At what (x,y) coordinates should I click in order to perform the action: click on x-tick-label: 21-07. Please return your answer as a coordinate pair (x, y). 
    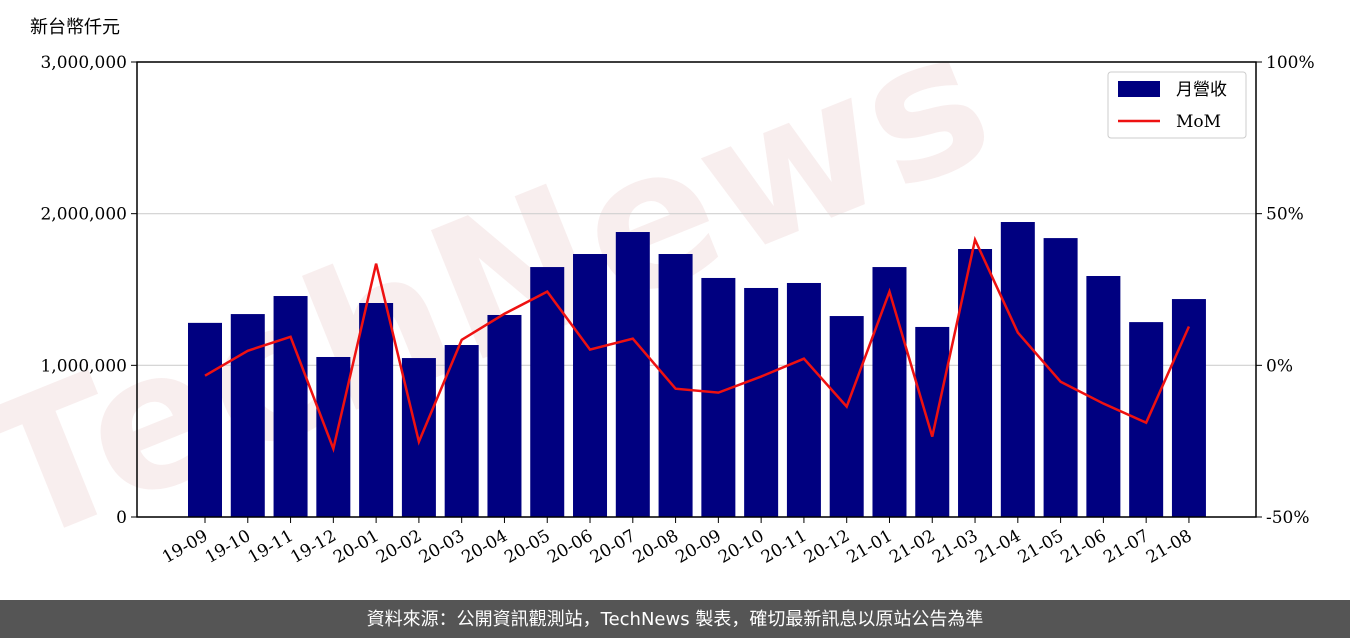
    Looking at the image, I should click on (1126, 547).